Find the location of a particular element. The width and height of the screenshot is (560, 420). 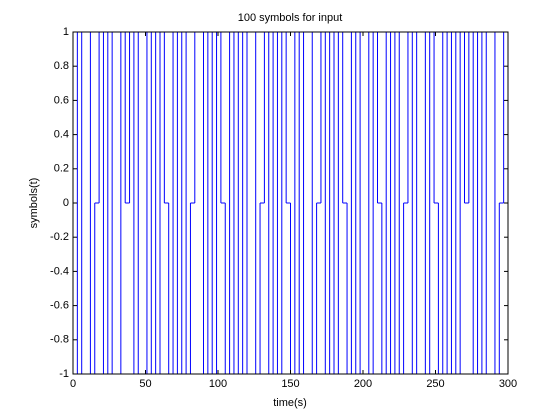

y-tick-label: -1 is located at coordinates (64, 374).